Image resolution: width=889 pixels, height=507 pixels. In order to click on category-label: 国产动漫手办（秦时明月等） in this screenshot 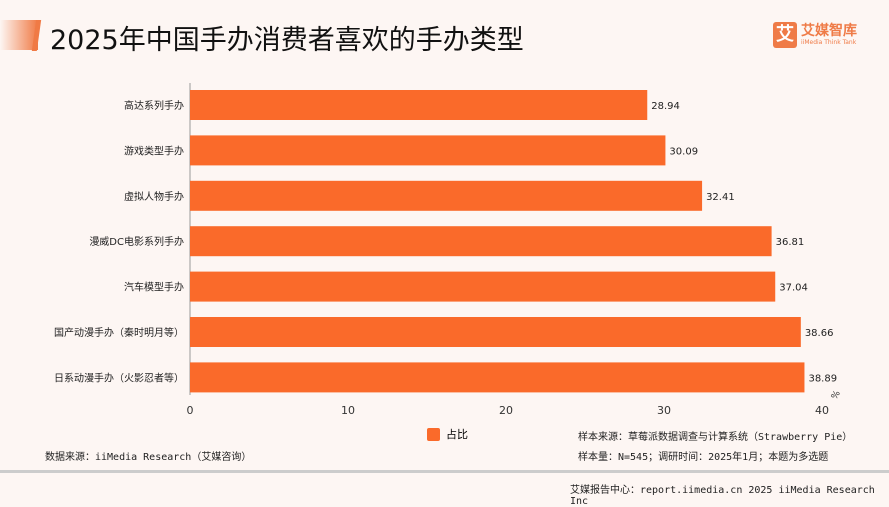, I will do `click(119, 332)`.